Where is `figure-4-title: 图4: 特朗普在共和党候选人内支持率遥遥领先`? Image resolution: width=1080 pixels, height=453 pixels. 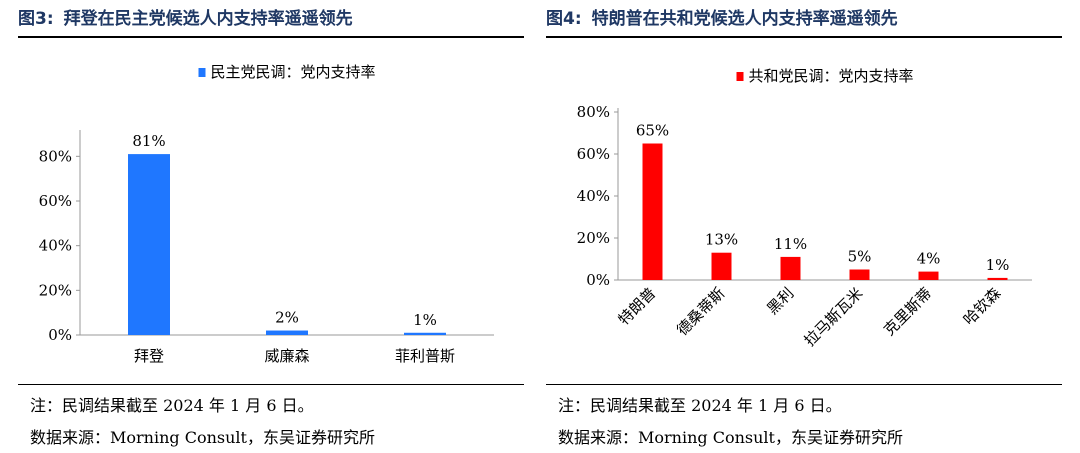 figure-4-title: 图4: 特朗普在共和党候选人内支持率遥遥领先 is located at coordinates (722, 19).